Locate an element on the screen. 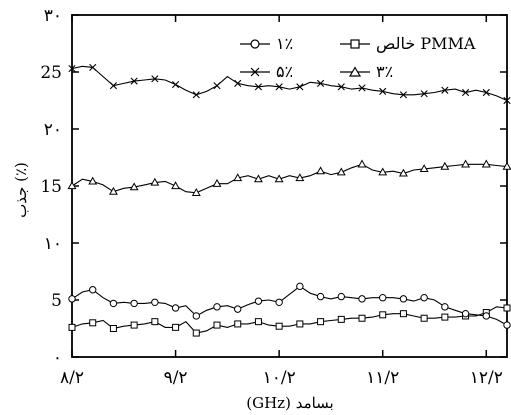 This screenshot has height=415, width=511. legend: ۱٪ خالص PMMA ۵٪ ۳٪ is located at coordinates (358, 57).